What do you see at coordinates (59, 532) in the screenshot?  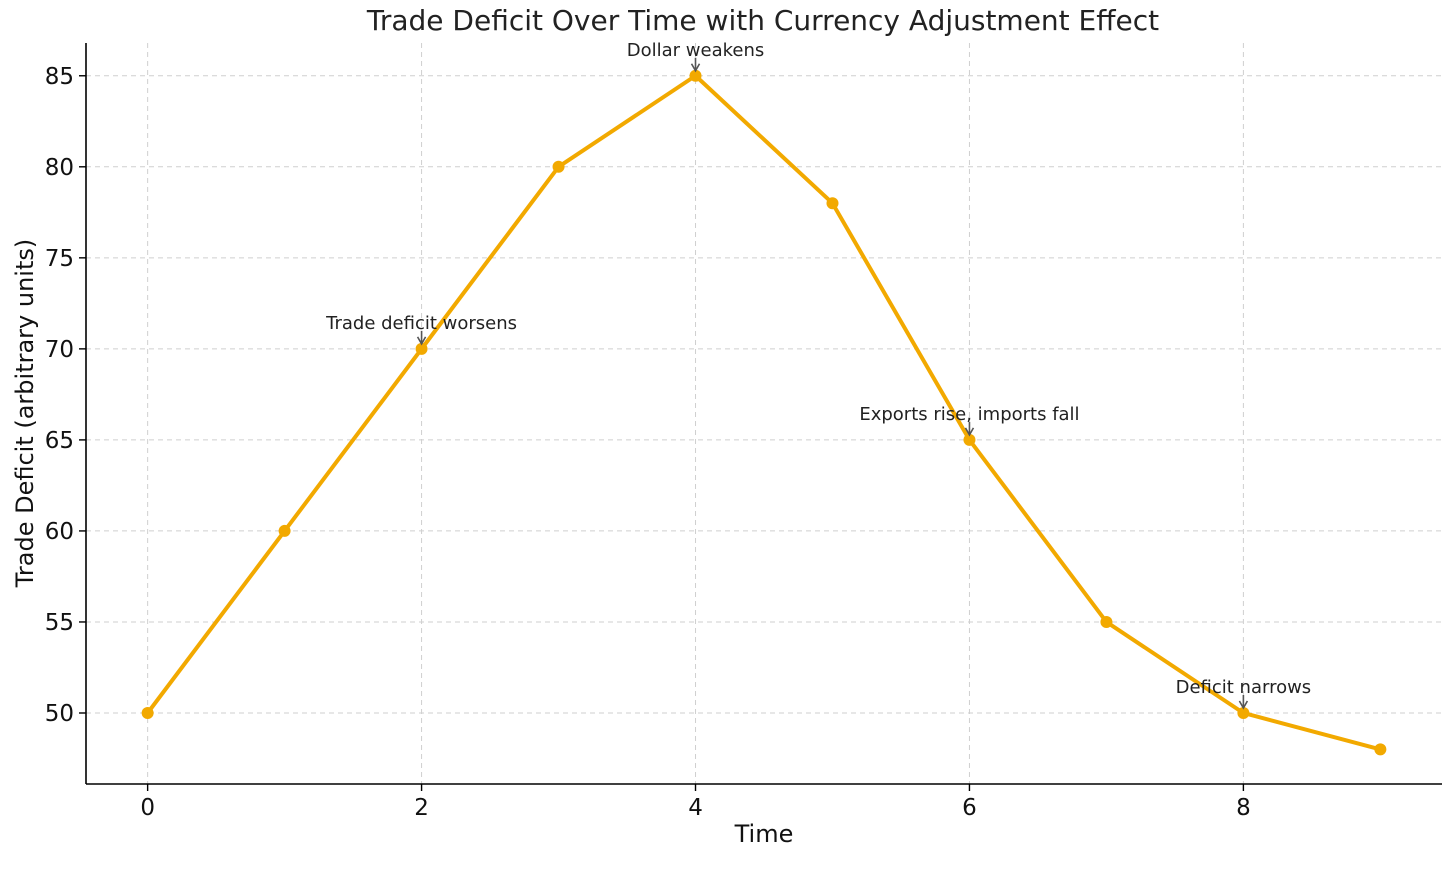 I see `y-tick-label: 60` at bounding box center [59, 532].